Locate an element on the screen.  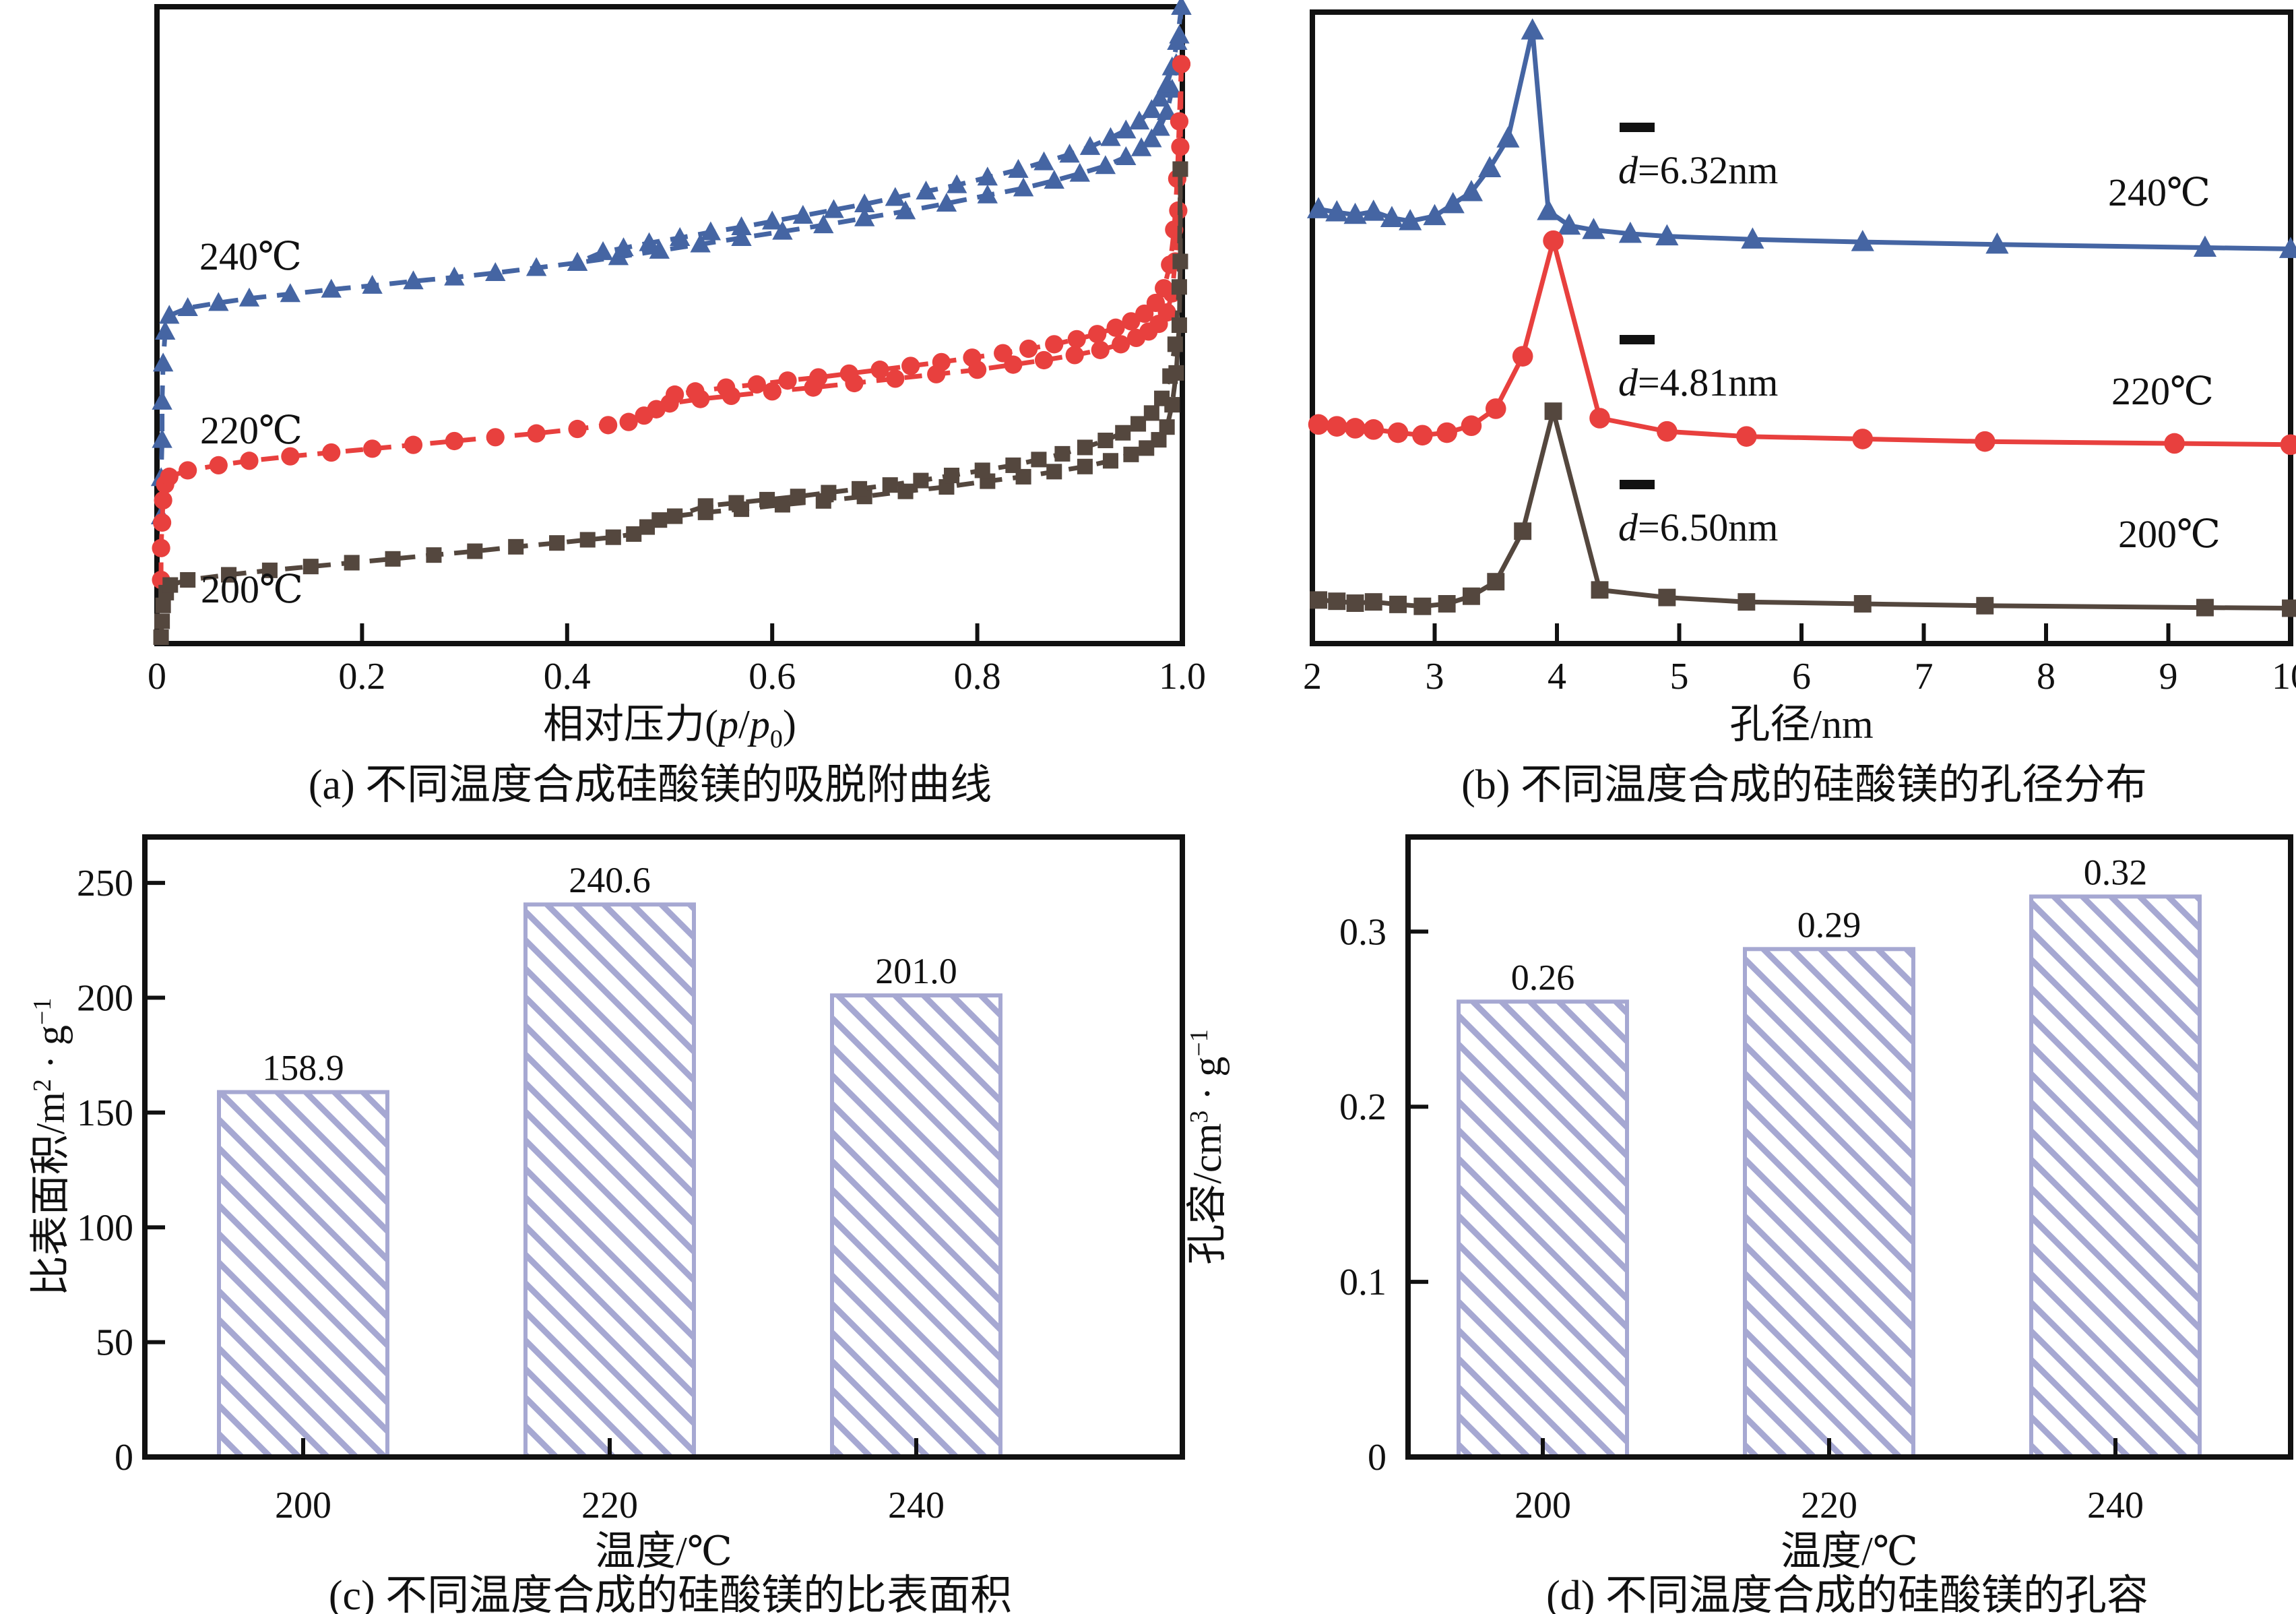
d-bar-value-label: 0.32 is located at coordinates (2116, 872).